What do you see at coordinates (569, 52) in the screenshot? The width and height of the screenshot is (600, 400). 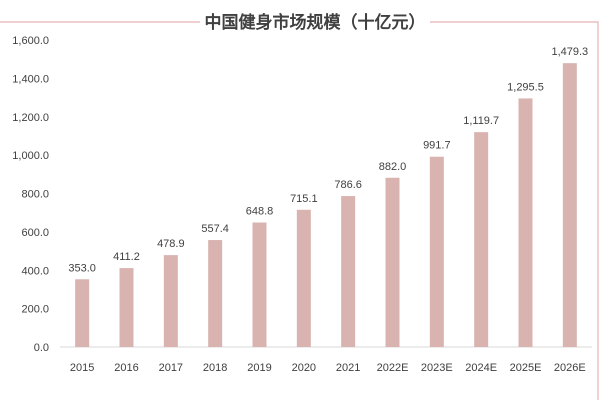 I see `data-label: 1,479.3` at bounding box center [569, 52].